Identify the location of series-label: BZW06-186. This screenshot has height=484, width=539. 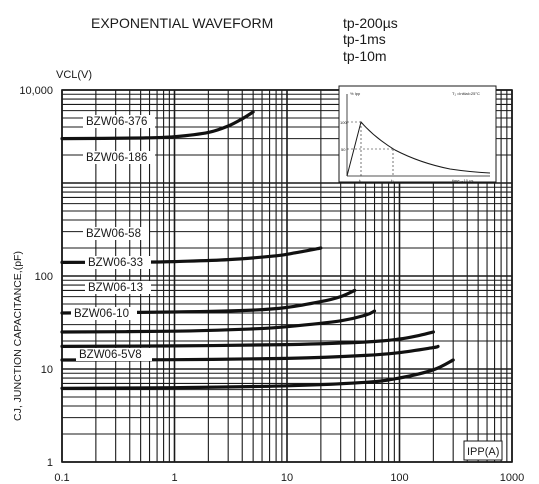
(116, 158).